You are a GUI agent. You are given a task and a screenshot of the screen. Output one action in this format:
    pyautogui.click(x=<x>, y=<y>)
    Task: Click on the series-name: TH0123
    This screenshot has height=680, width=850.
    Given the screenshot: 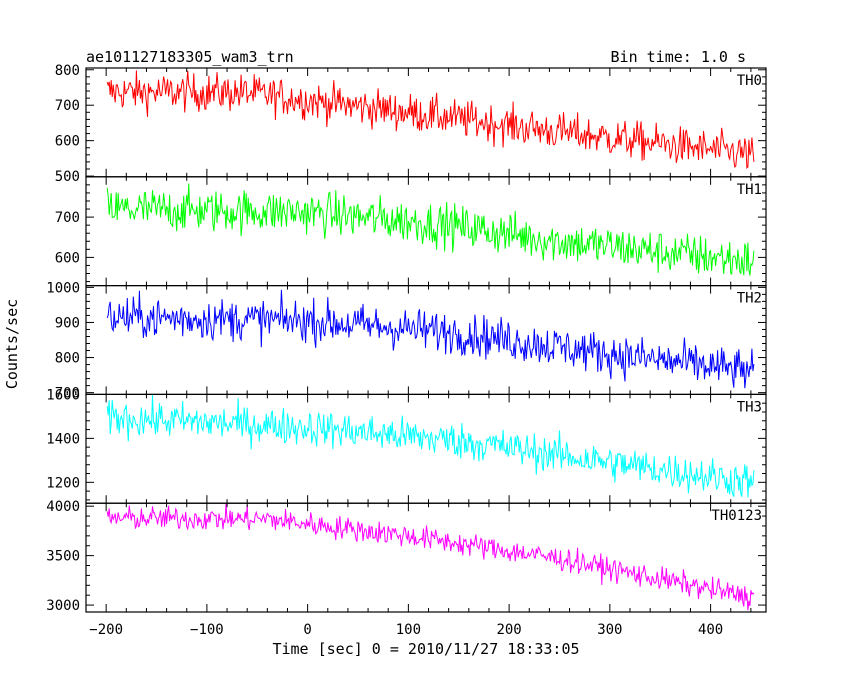 What is the action you would take?
    pyautogui.click(x=736, y=516)
    